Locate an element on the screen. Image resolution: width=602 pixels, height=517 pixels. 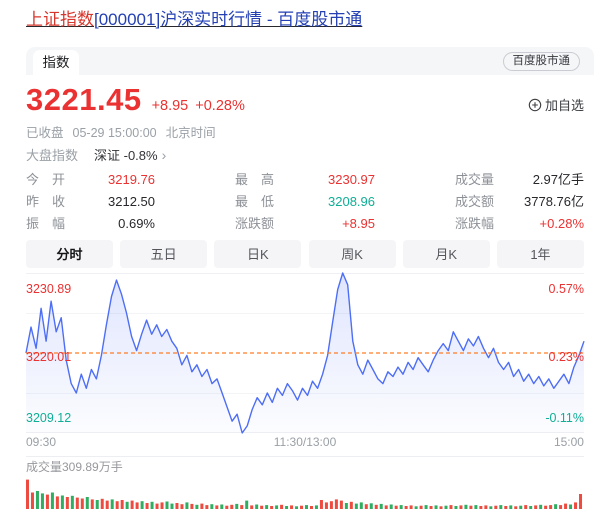
axis-price-low: 3209.12 is located at coordinates (49, 418).